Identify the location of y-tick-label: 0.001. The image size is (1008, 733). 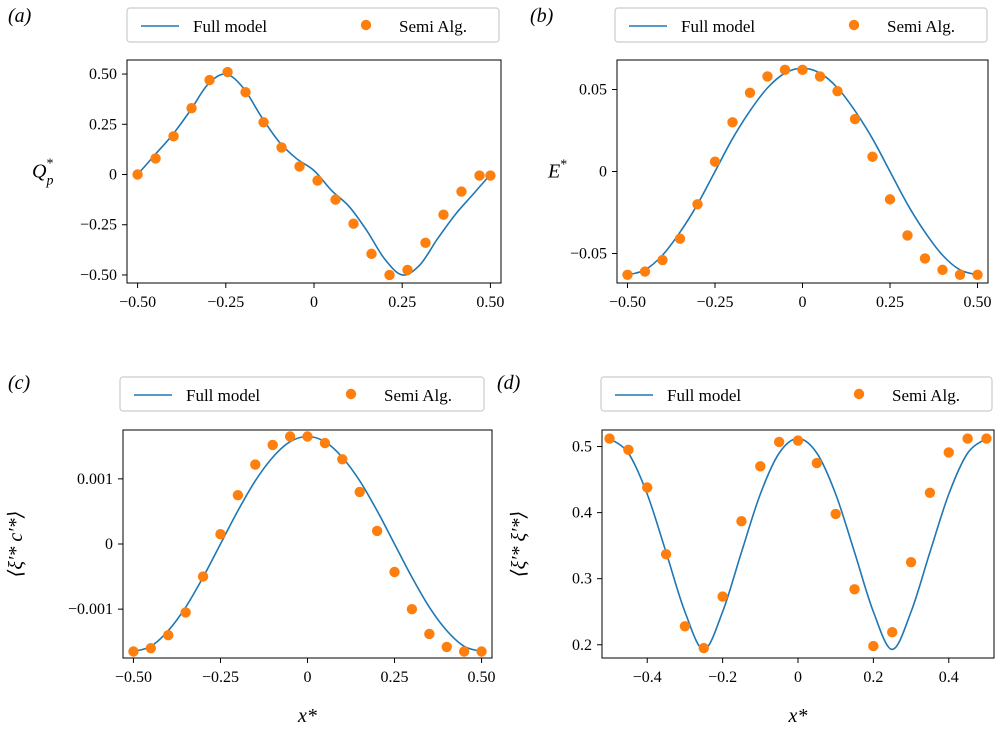
(95, 479).